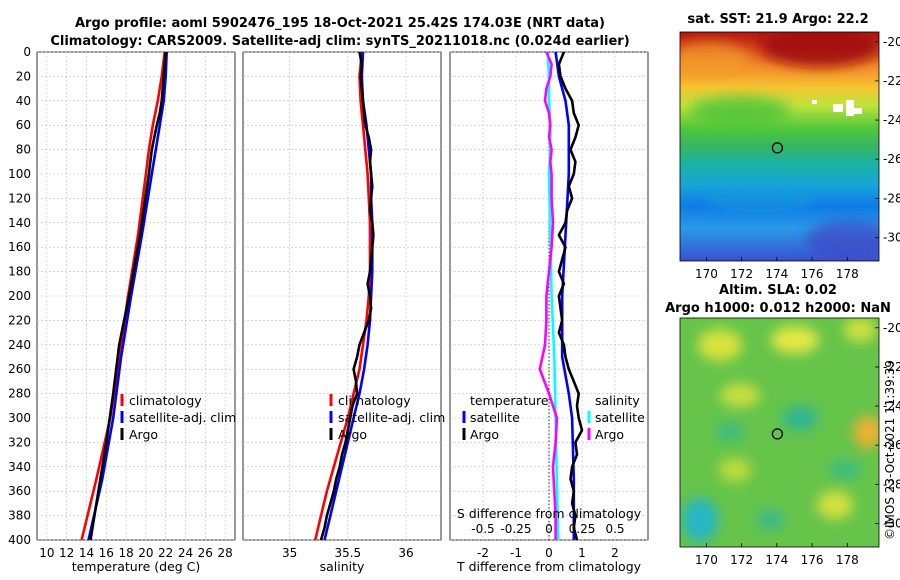 This screenshot has height=580, width=900. Describe the element at coordinates (19, 320) in the screenshot. I see `depth-tick-label: 220` at that location.